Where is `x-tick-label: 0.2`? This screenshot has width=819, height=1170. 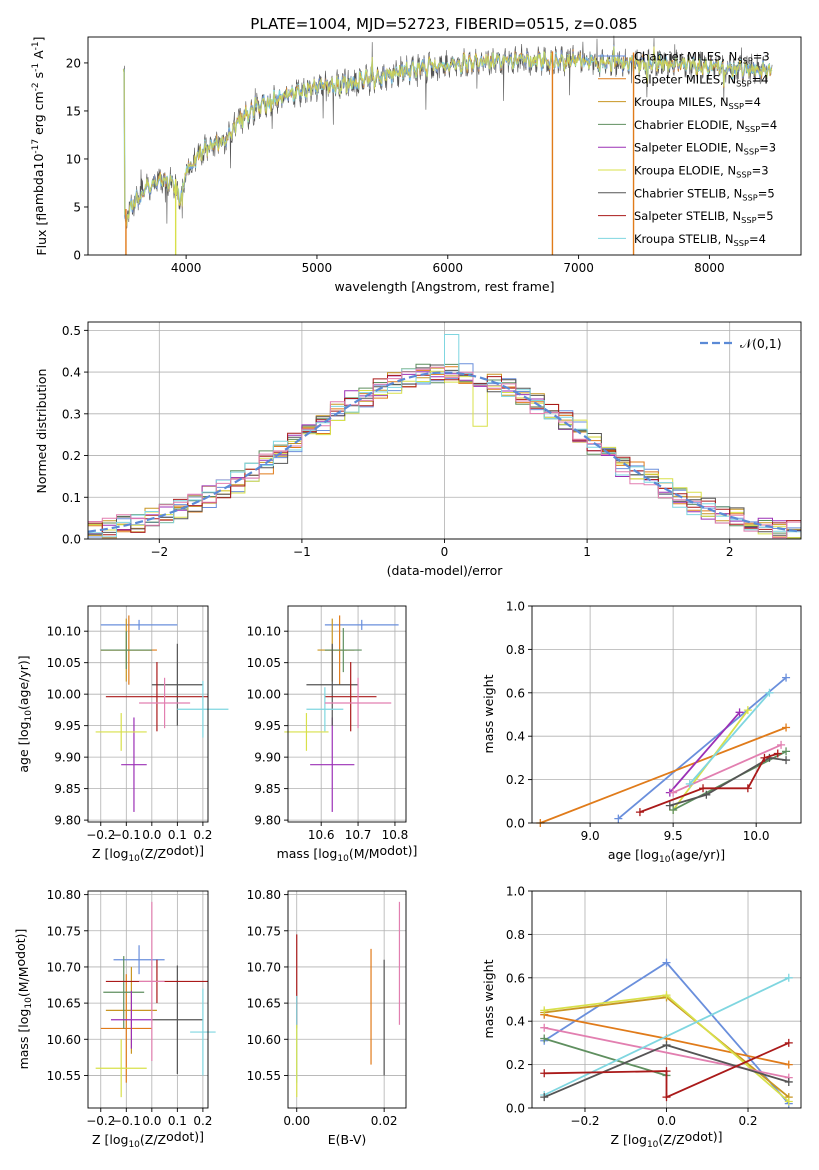
x-tick-label: 0.2 is located at coordinates (747, 1121).